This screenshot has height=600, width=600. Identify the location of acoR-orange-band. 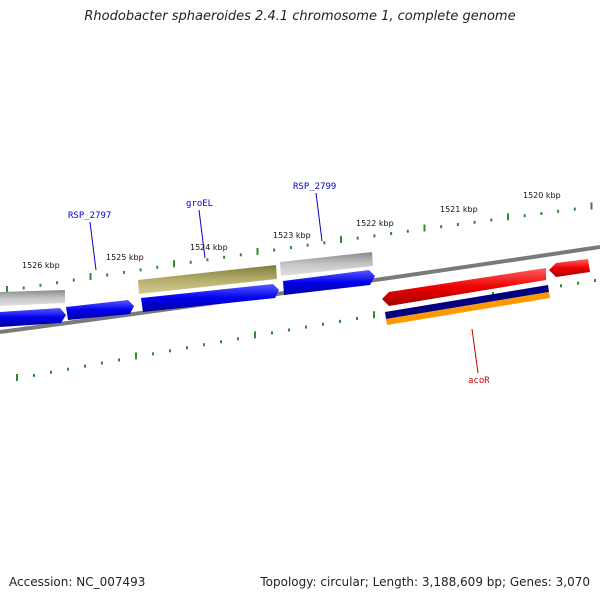
(468, 308).